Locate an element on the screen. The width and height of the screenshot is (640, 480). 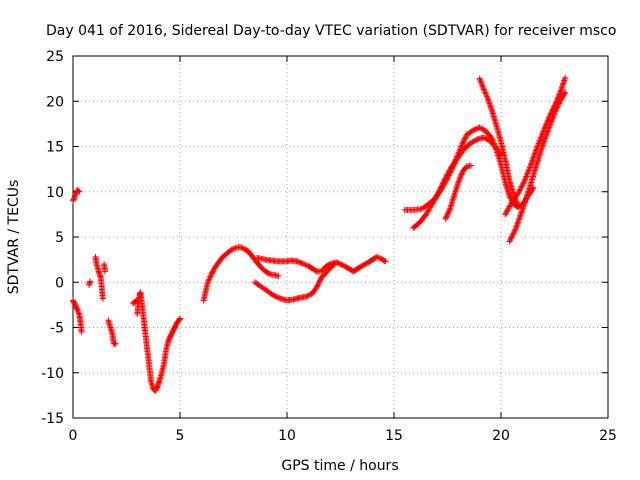
y-tick-label: 15 is located at coordinates (55, 148).